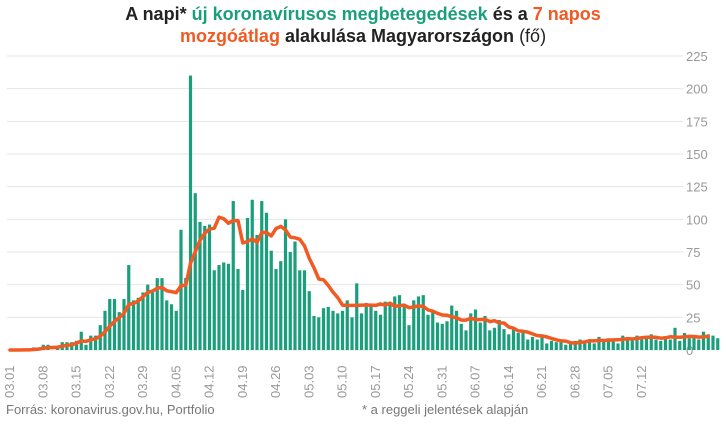 The width and height of the screenshot is (726, 424). Describe the element at coordinates (109, 381) in the screenshot. I see `x-tick-label-3: 03.22` at that location.